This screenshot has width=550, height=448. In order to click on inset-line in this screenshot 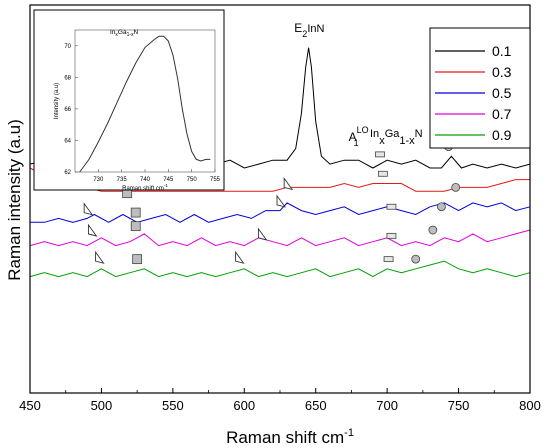, I will do `click(145, 104)`.